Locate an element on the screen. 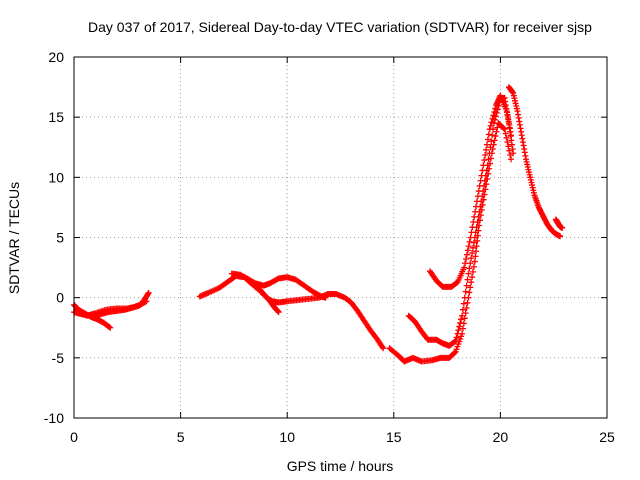 The height and width of the screenshot is (480, 640). x-tick-label: 5 is located at coordinates (181, 437).